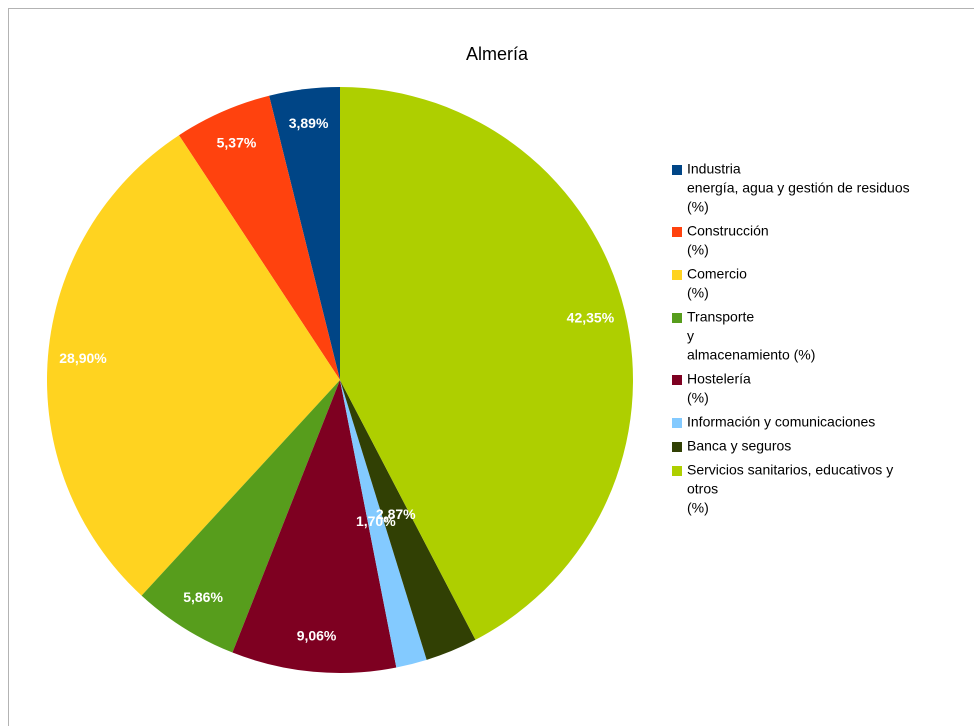  What do you see at coordinates (714, 169) in the screenshot?
I see `legend-label: Industria` at bounding box center [714, 169].